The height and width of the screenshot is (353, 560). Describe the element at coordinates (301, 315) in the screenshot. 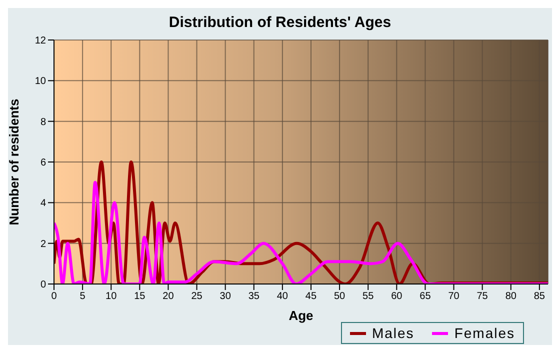

I see `x-axis-title: Age` at that location.